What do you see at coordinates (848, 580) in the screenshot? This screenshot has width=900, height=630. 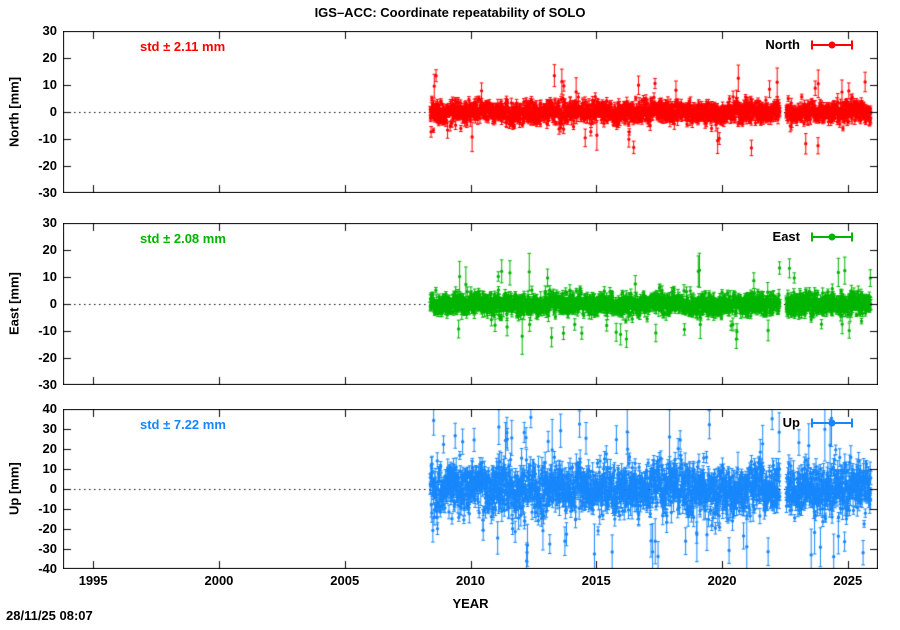 I see `x-tick-label: 2025` at bounding box center [848, 580].